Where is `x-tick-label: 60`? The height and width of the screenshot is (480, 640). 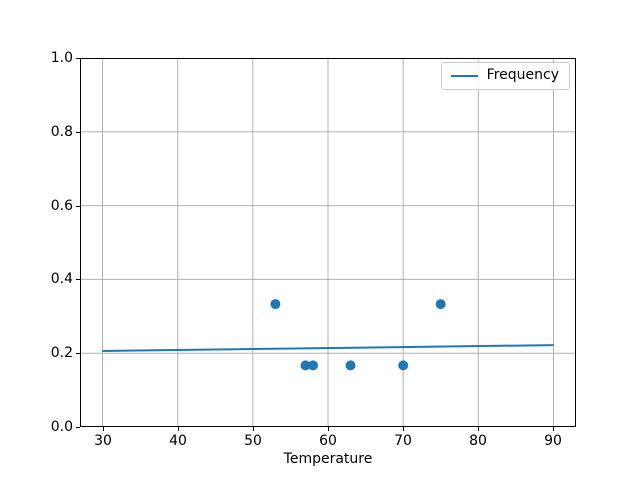
x-tick-label: 60 is located at coordinates (328, 441).